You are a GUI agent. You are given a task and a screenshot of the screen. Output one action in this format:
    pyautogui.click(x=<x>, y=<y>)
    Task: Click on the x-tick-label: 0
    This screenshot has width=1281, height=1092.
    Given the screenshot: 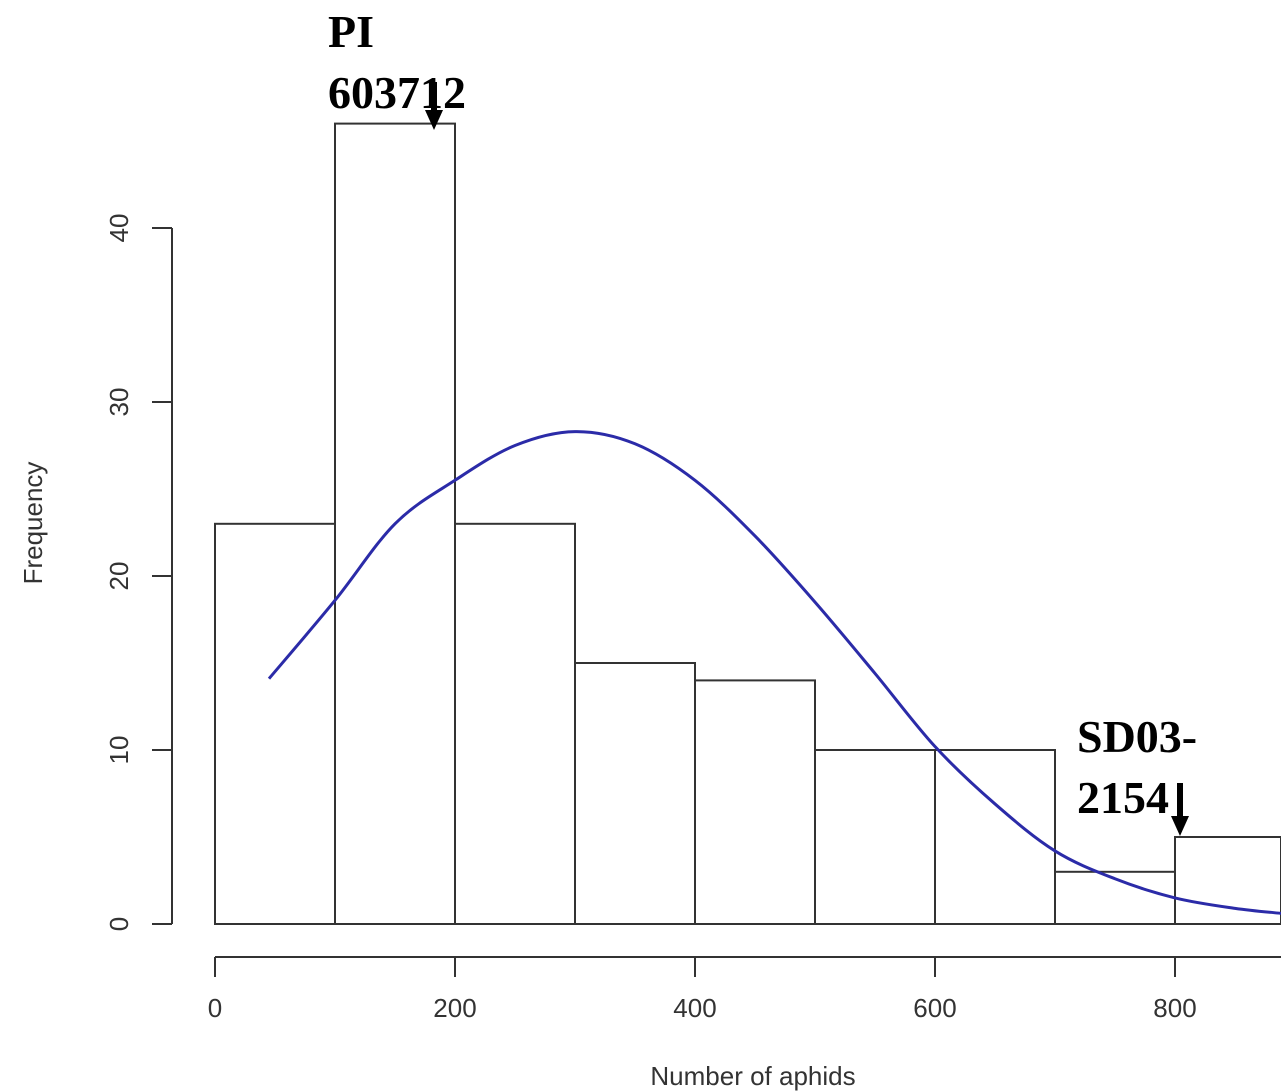 What is the action you would take?
    pyautogui.click(x=215, y=1008)
    